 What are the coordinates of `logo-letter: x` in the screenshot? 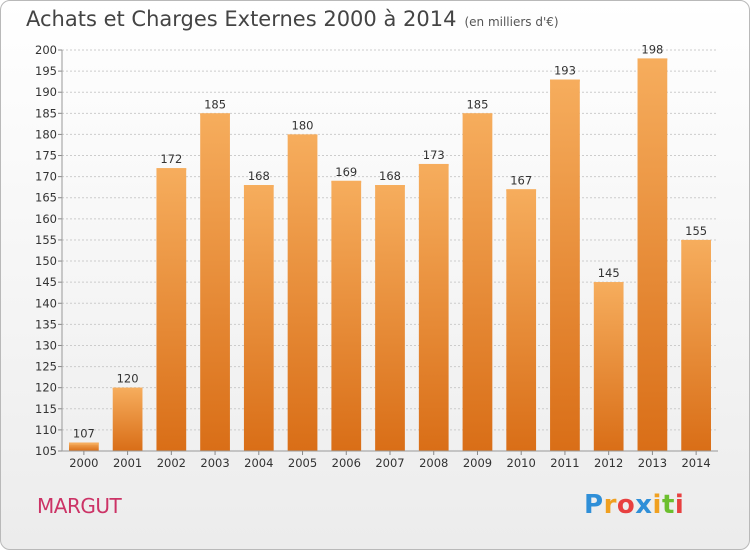 It's located at (644, 505).